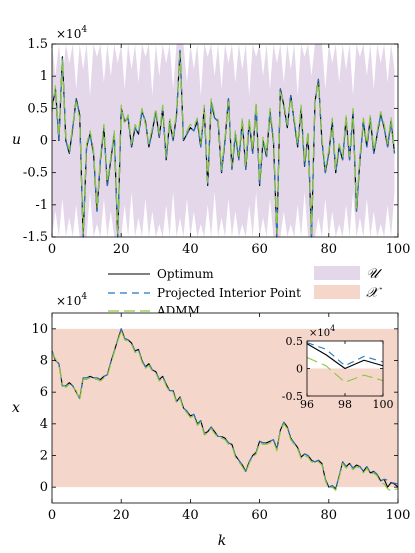 This screenshot has height=553, width=415. Describe the element at coordinates (259, 515) in the screenshot. I see `bottom-x-tick-label: 60` at that location.